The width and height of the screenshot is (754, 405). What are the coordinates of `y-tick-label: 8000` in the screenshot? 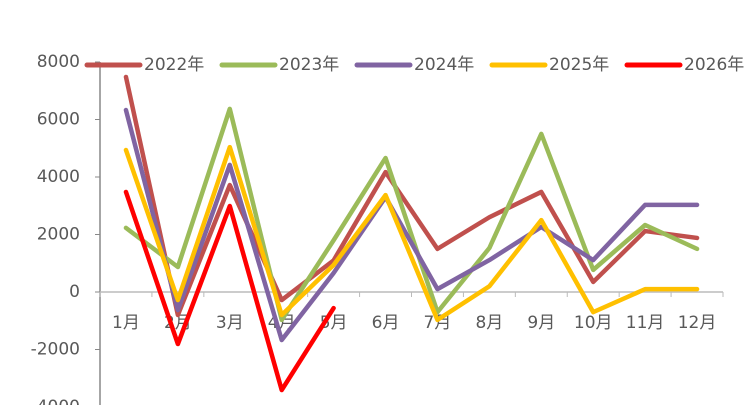 It's located at (58, 62).